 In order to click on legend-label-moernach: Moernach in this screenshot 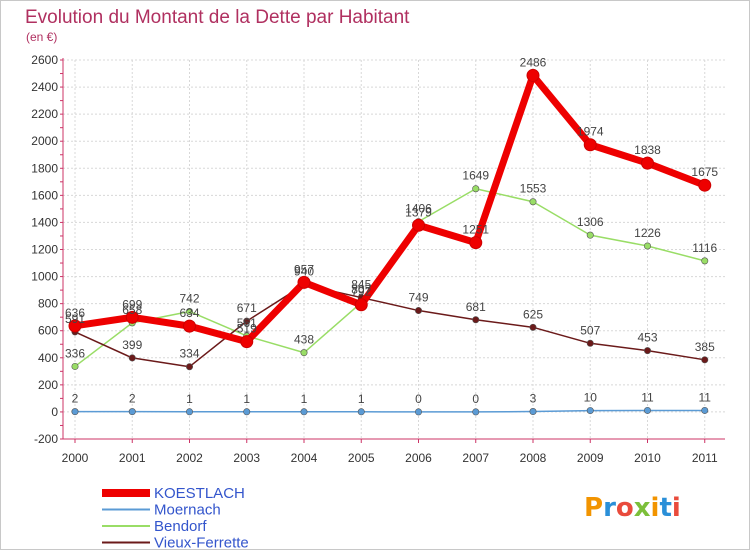, I will do `click(187, 510)`.